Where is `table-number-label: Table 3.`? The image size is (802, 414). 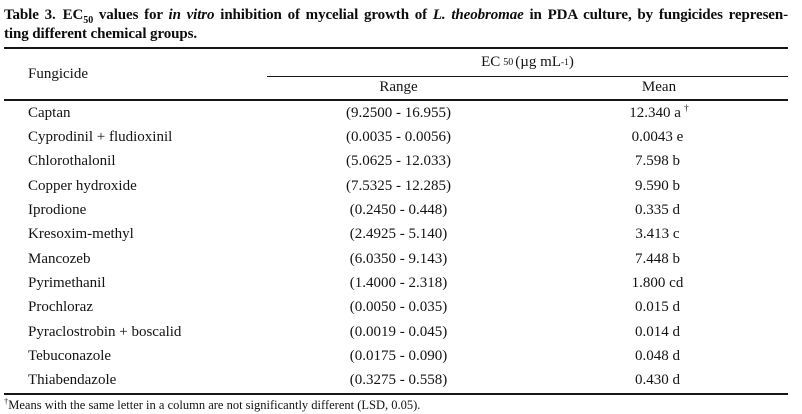
table-number-label: Table 3. is located at coordinates (30, 15).